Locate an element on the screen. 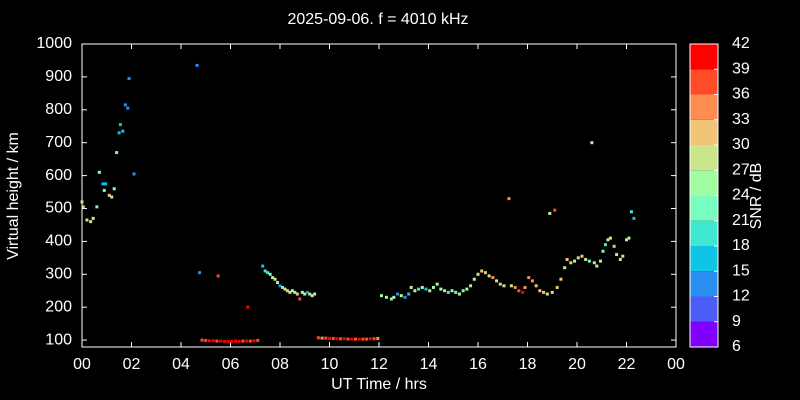 Image resolution: width=800 pixels, height=400 pixels. y-tick-label: 800 is located at coordinates (58, 109).